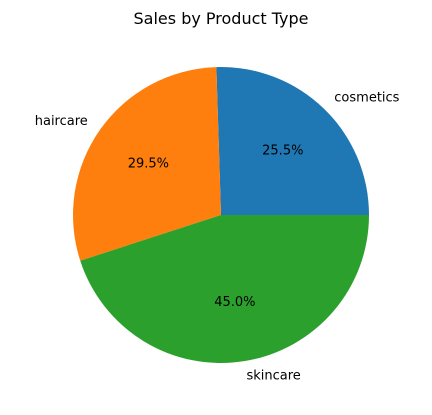 This screenshot has height=415, width=432. What do you see at coordinates (282, 151) in the screenshot?
I see `slice-percent-cosmetics: 25.5%` at bounding box center [282, 151].